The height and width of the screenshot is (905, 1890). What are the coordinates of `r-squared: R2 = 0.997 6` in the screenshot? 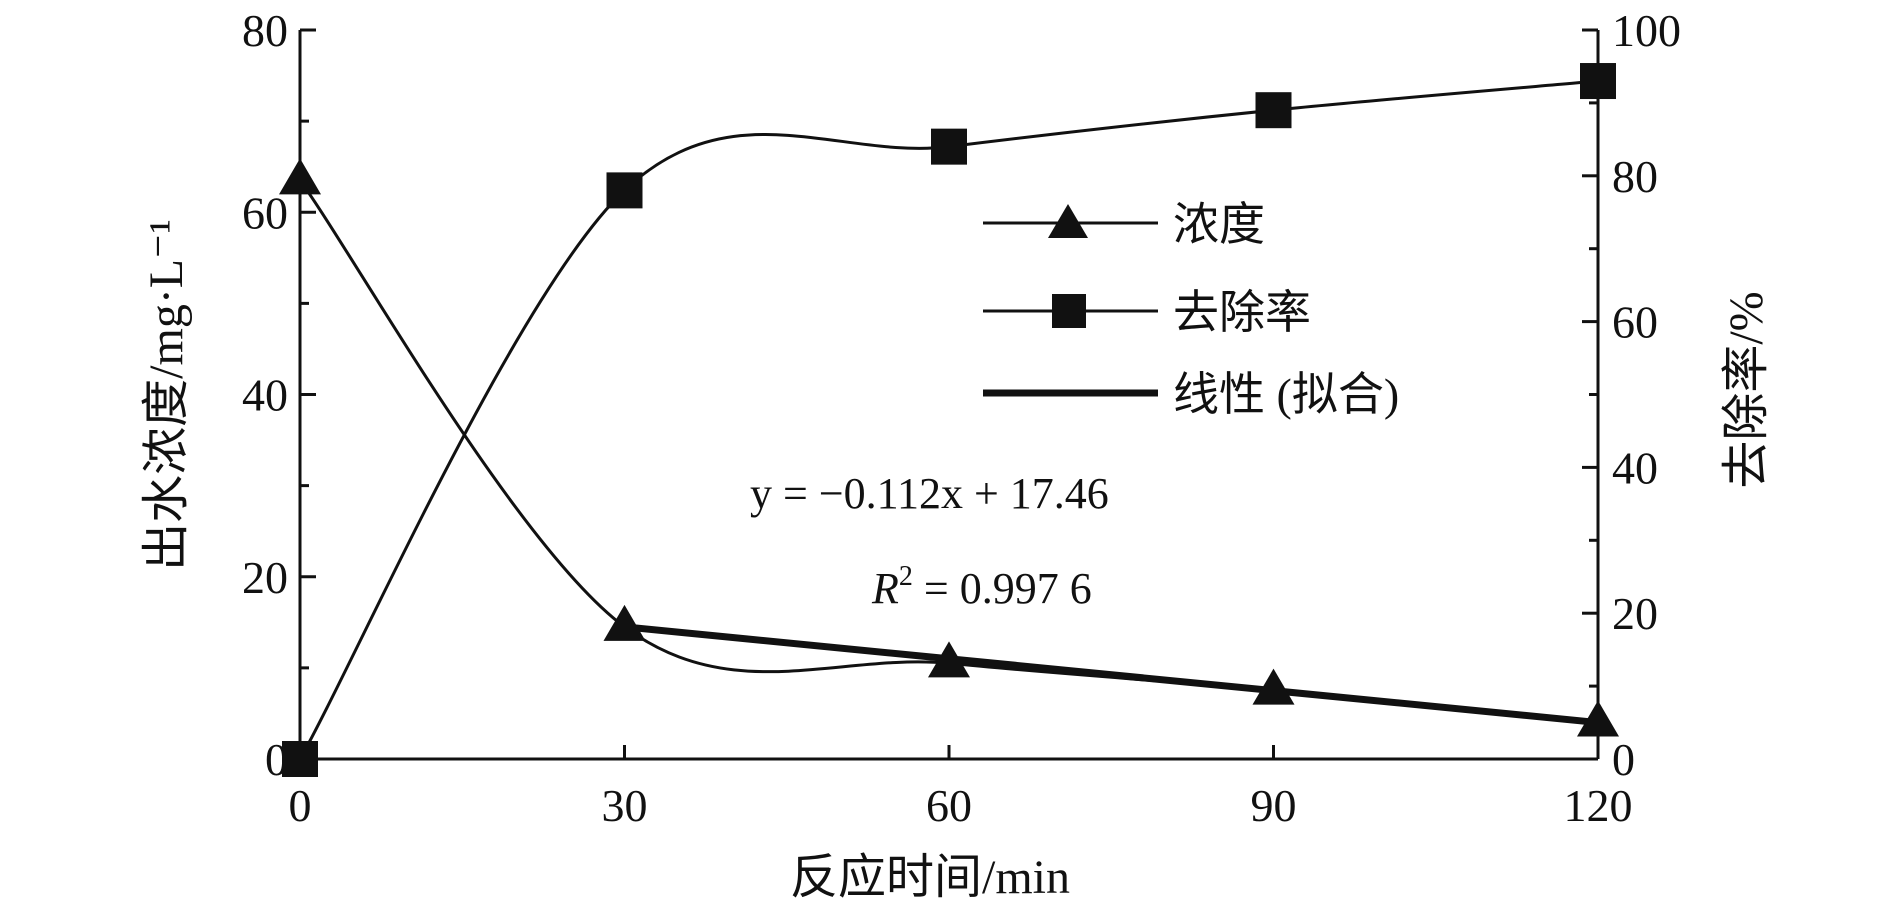 It's located at (981, 587).